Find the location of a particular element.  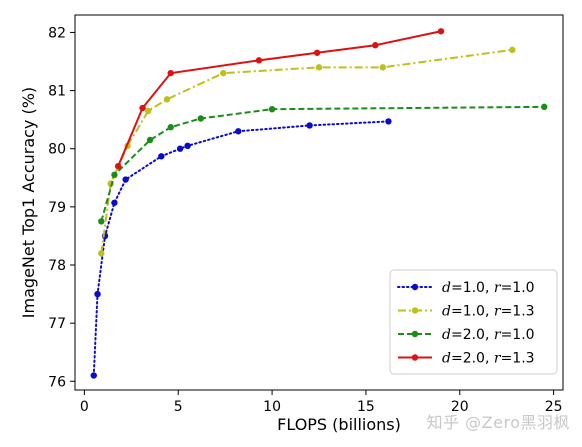

y-tick-label: 78 is located at coordinates (57, 266).